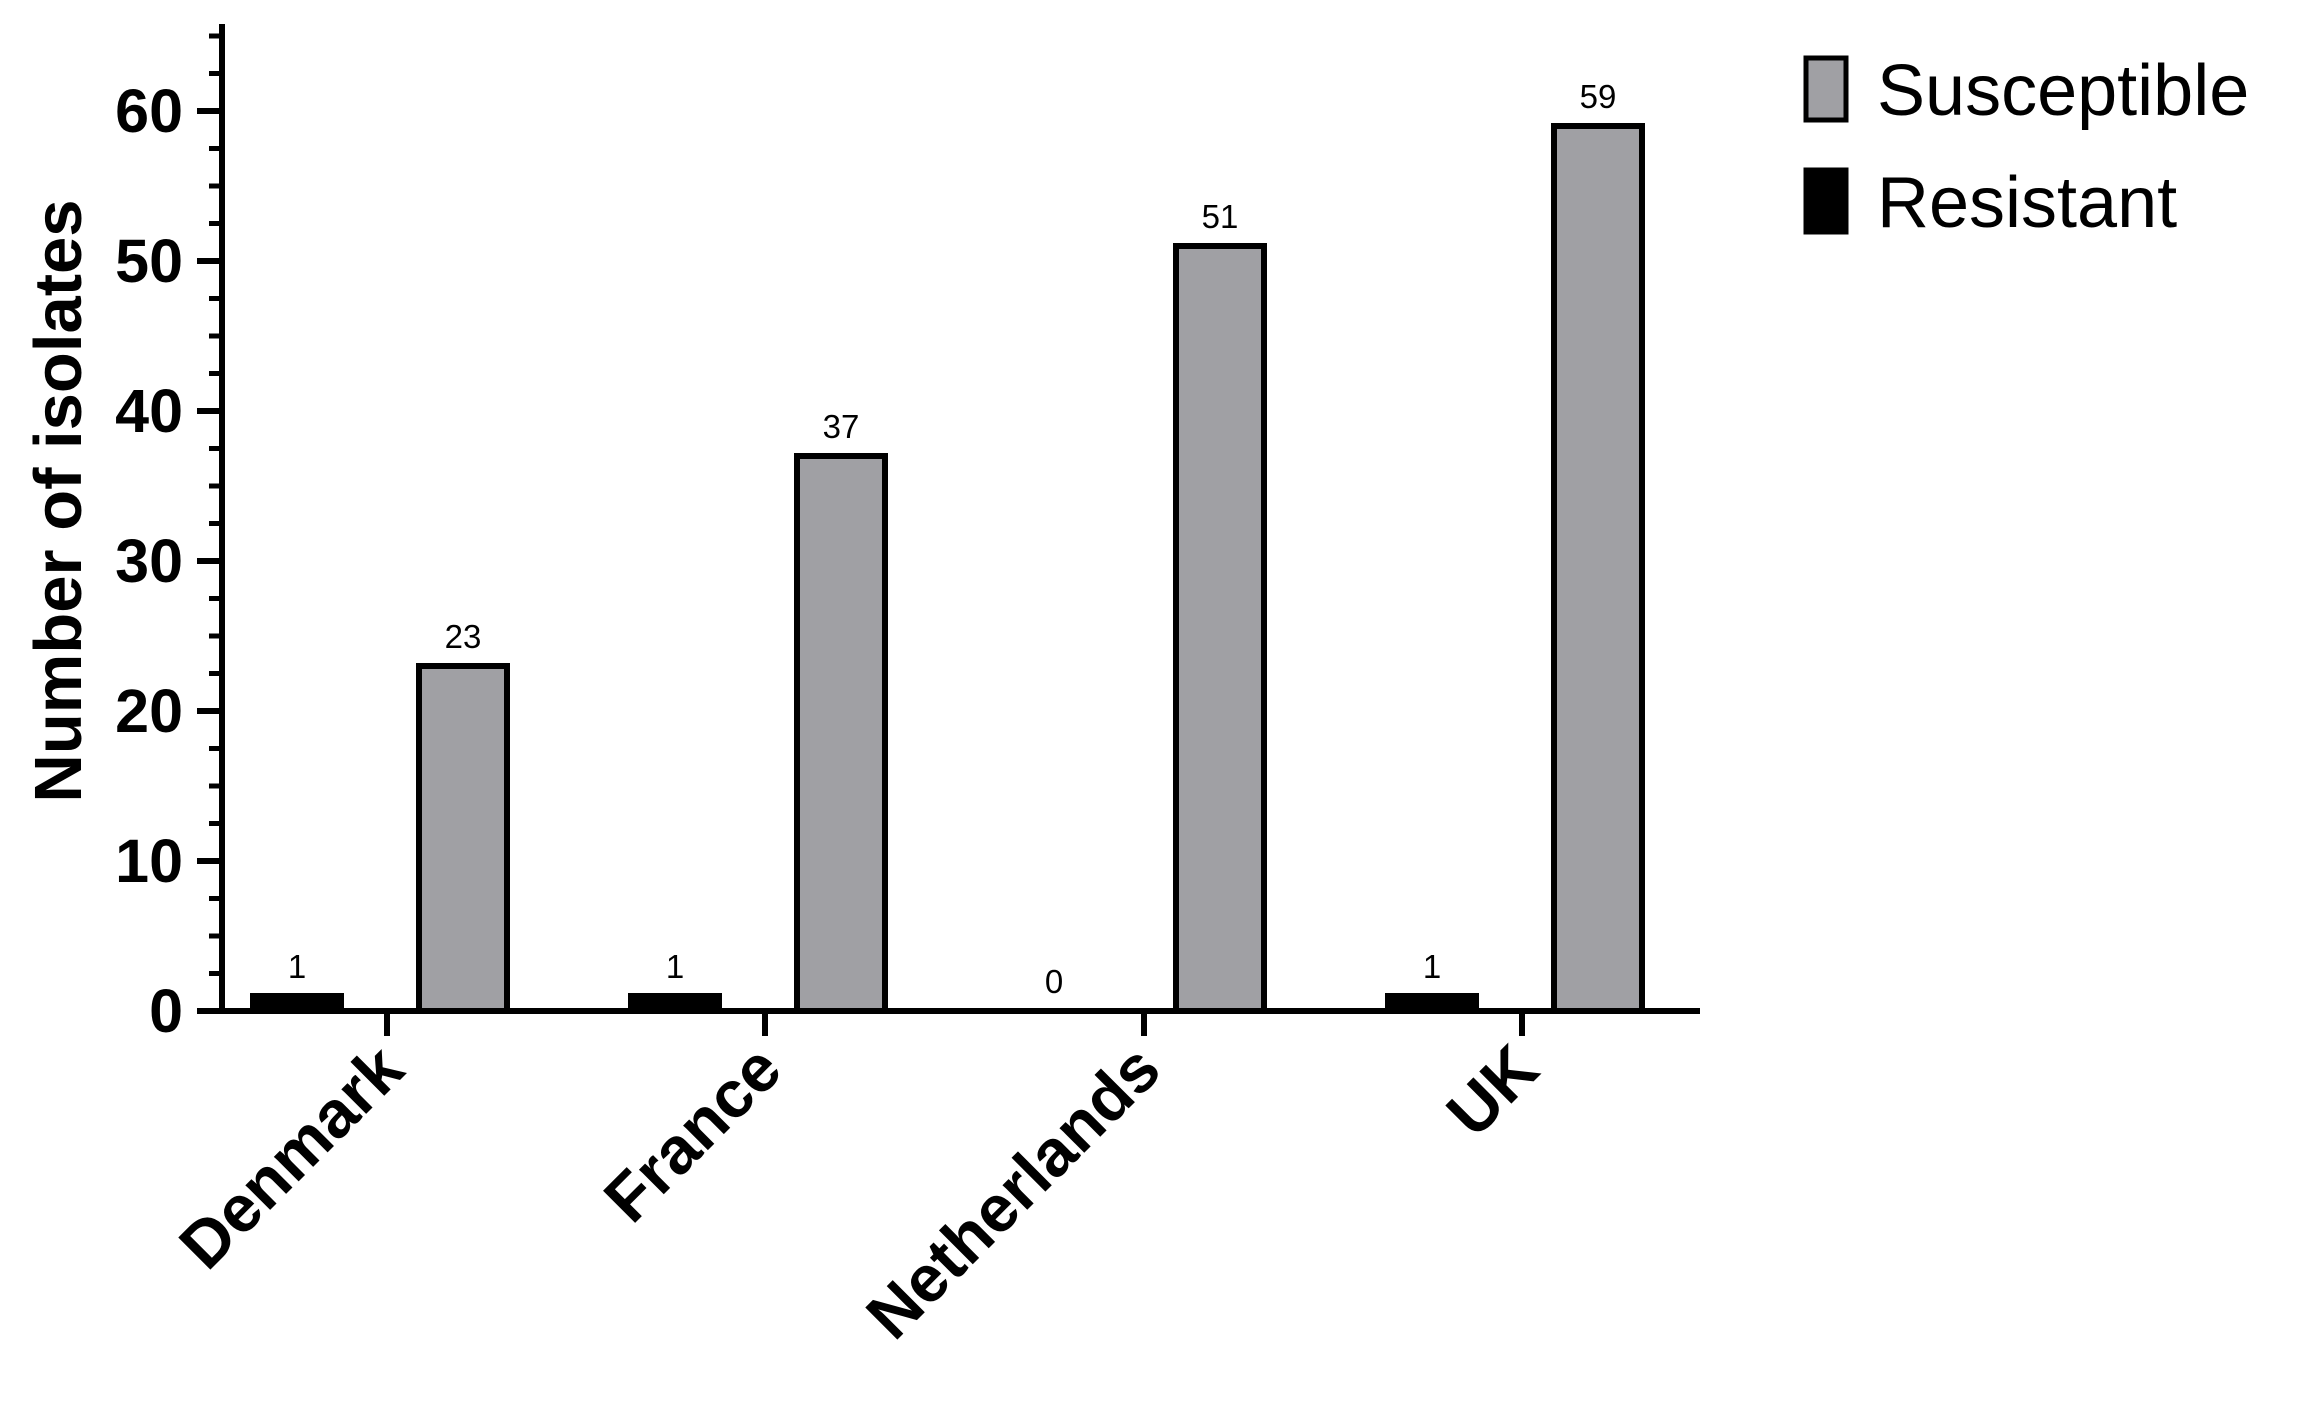 The image size is (2307, 1412). What do you see at coordinates (2026, 147) in the screenshot?
I see `legend: Susceptible Resistant` at bounding box center [2026, 147].